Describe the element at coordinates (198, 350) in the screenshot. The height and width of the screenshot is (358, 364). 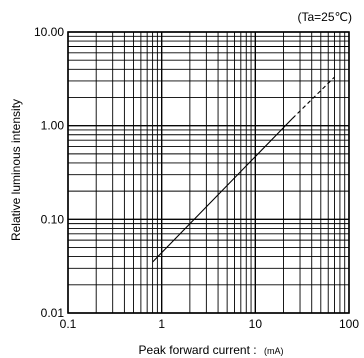
I see `x-axis-label-text: Peak forward current :` at that location.